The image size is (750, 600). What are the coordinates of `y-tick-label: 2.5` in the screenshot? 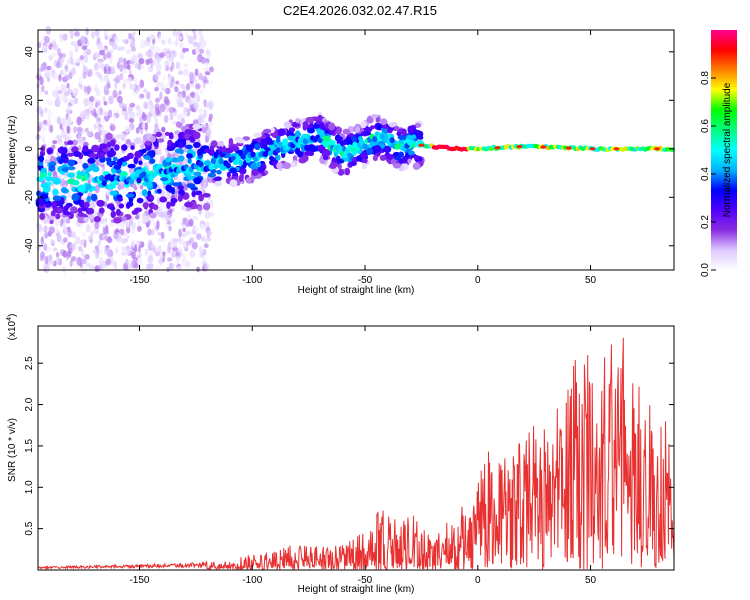 It's located at (29, 363).